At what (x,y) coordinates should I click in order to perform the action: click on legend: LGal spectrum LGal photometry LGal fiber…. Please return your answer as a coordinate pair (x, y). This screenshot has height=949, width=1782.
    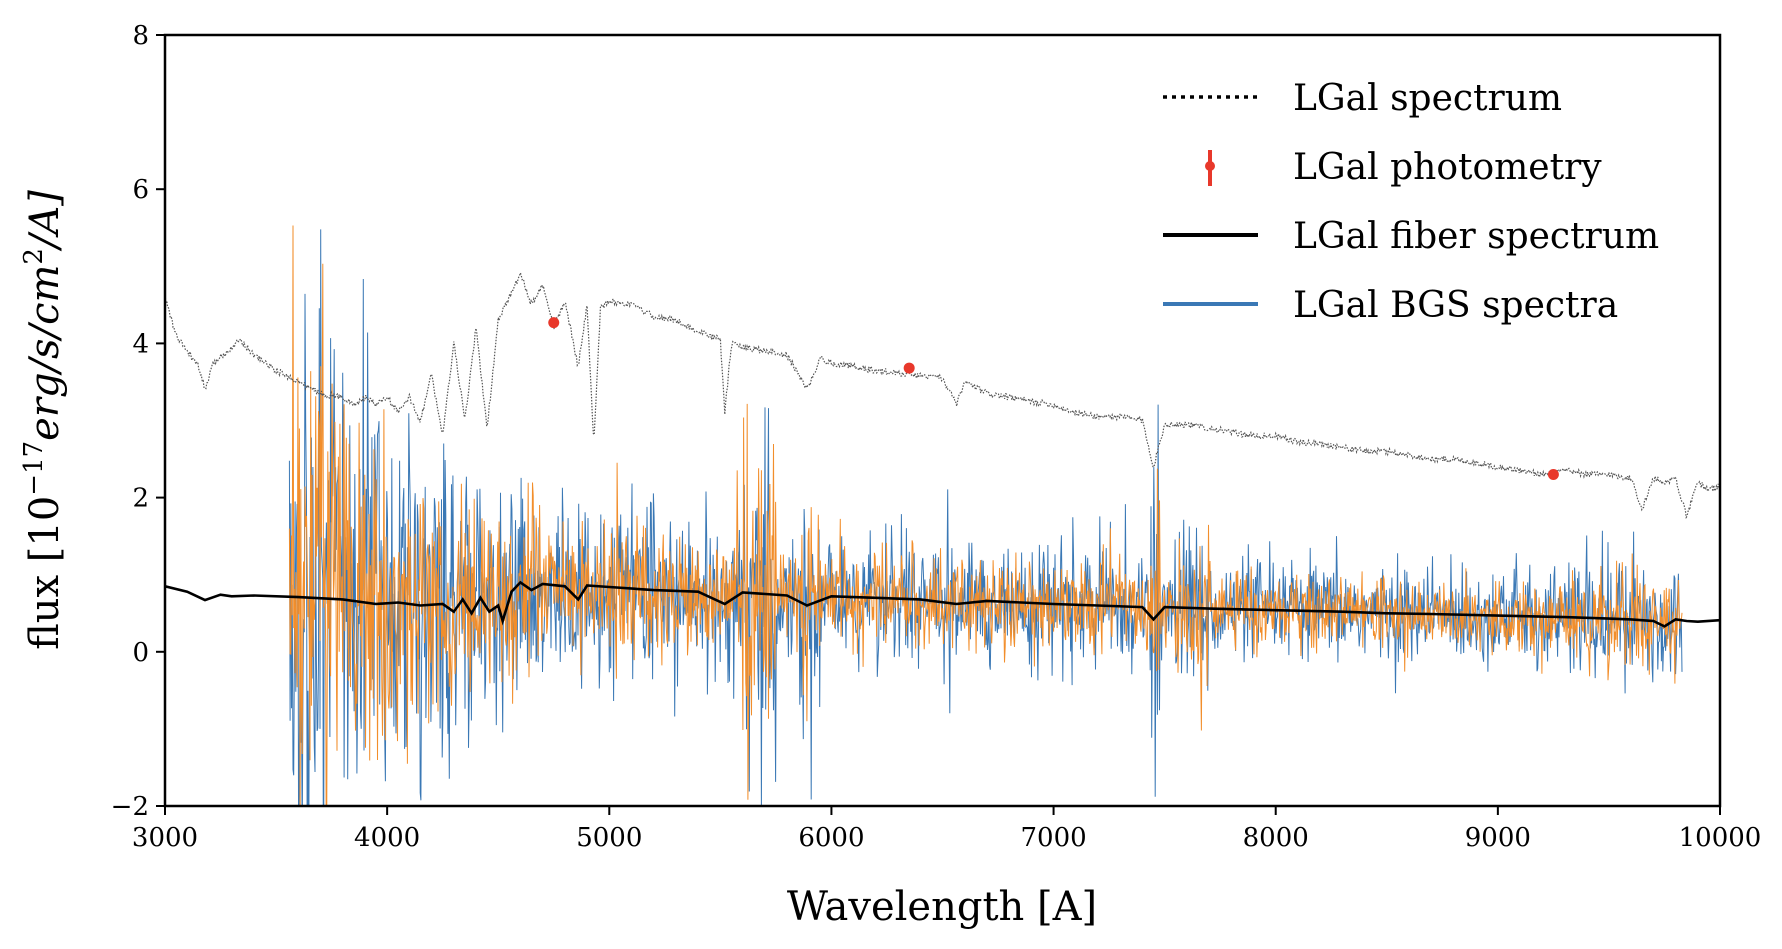
    Looking at the image, I should click on (1411, 202).